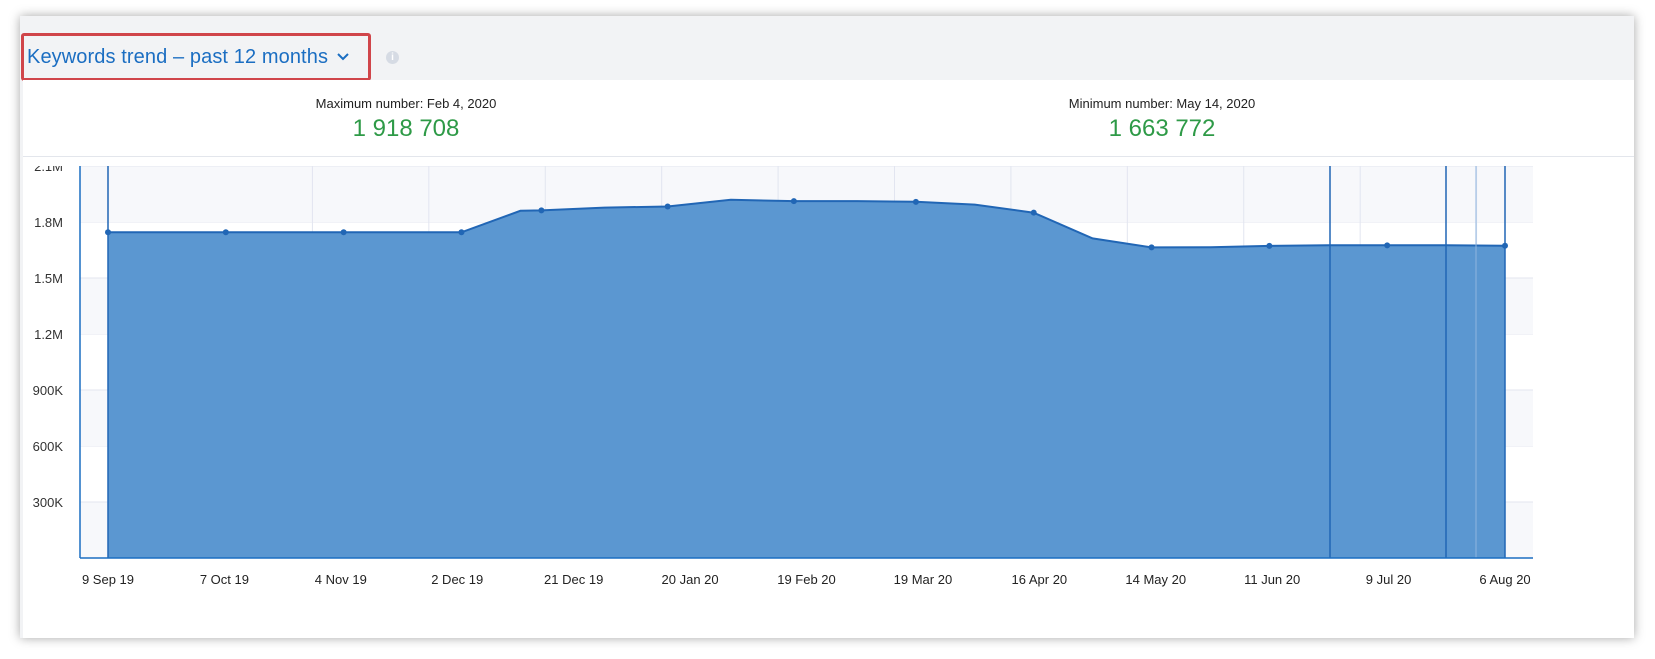 The width and height of the screenshot is (1655, 659). I want to click on x-tick-label: 14 May 20, so click(1155, 579).